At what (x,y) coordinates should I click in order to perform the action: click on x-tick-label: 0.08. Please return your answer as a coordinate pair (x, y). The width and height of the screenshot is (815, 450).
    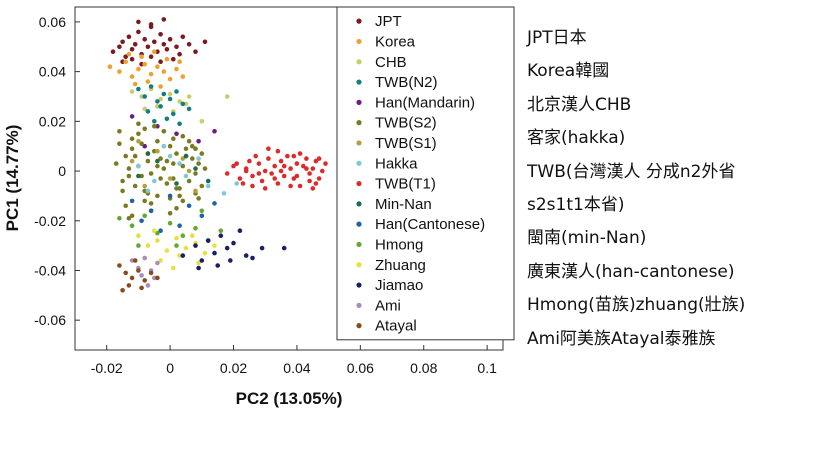
    Looking at the image, I should click on (423, 368).